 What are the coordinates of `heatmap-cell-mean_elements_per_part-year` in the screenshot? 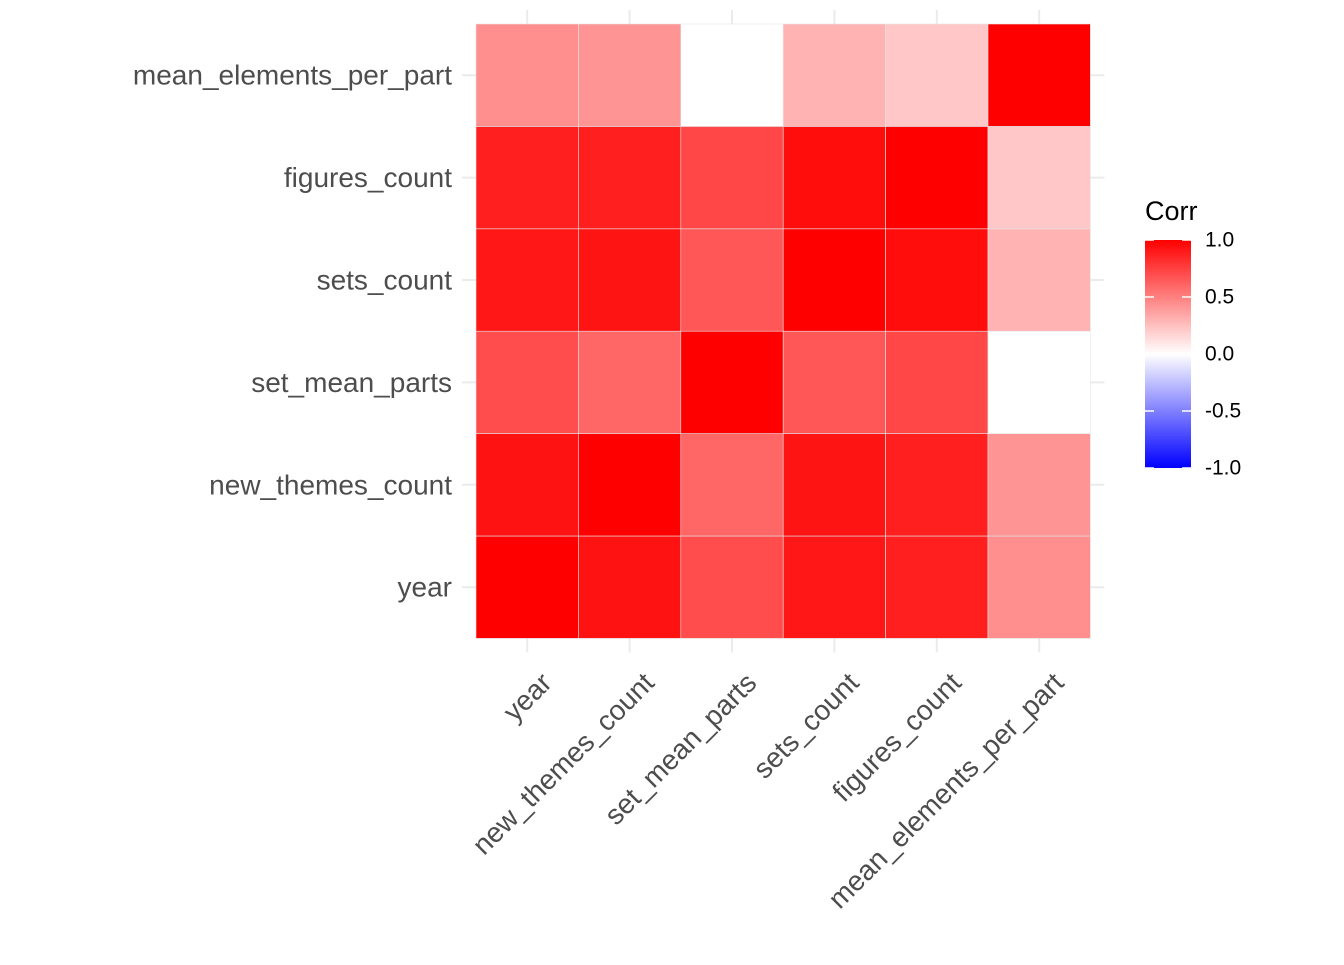 It's located at (1039, 587).